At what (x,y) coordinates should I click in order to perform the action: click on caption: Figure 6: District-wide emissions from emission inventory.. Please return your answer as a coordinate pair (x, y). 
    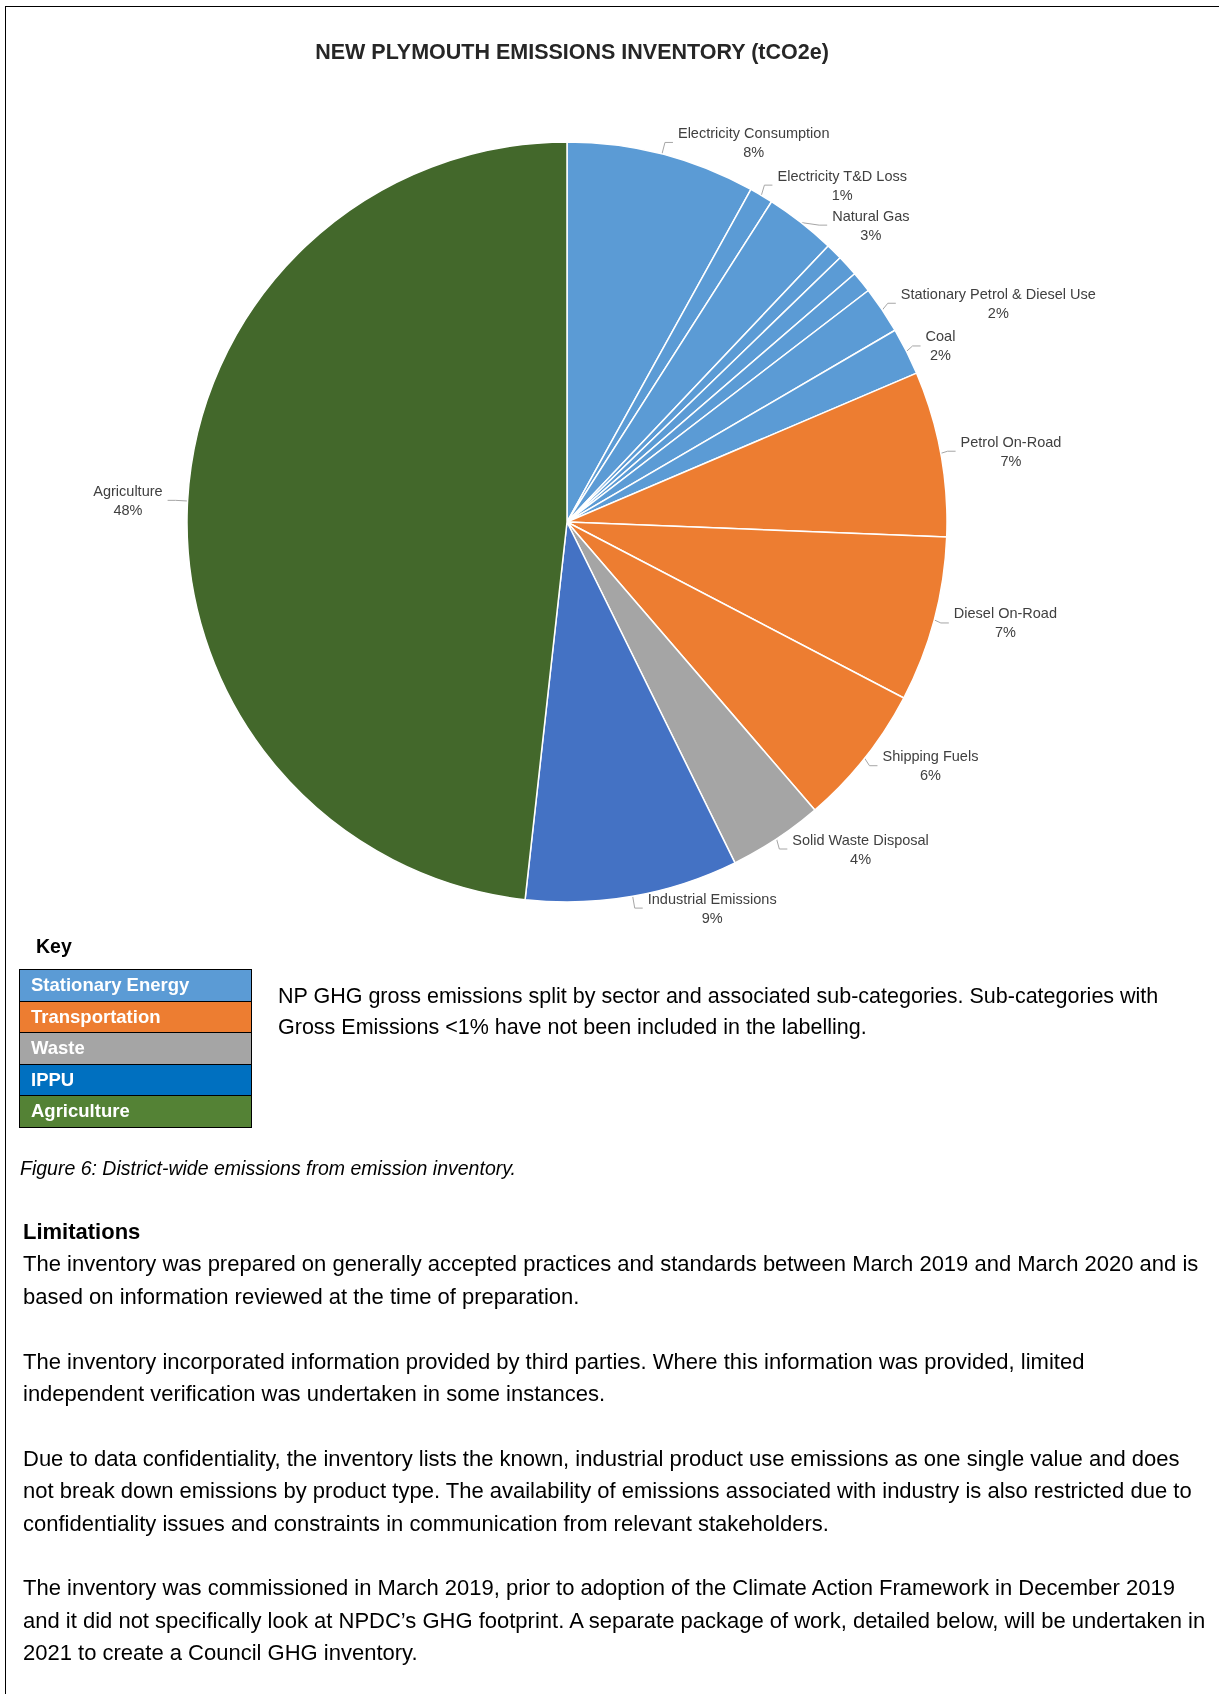
    Looking at the image, I should click on (268, 1168).